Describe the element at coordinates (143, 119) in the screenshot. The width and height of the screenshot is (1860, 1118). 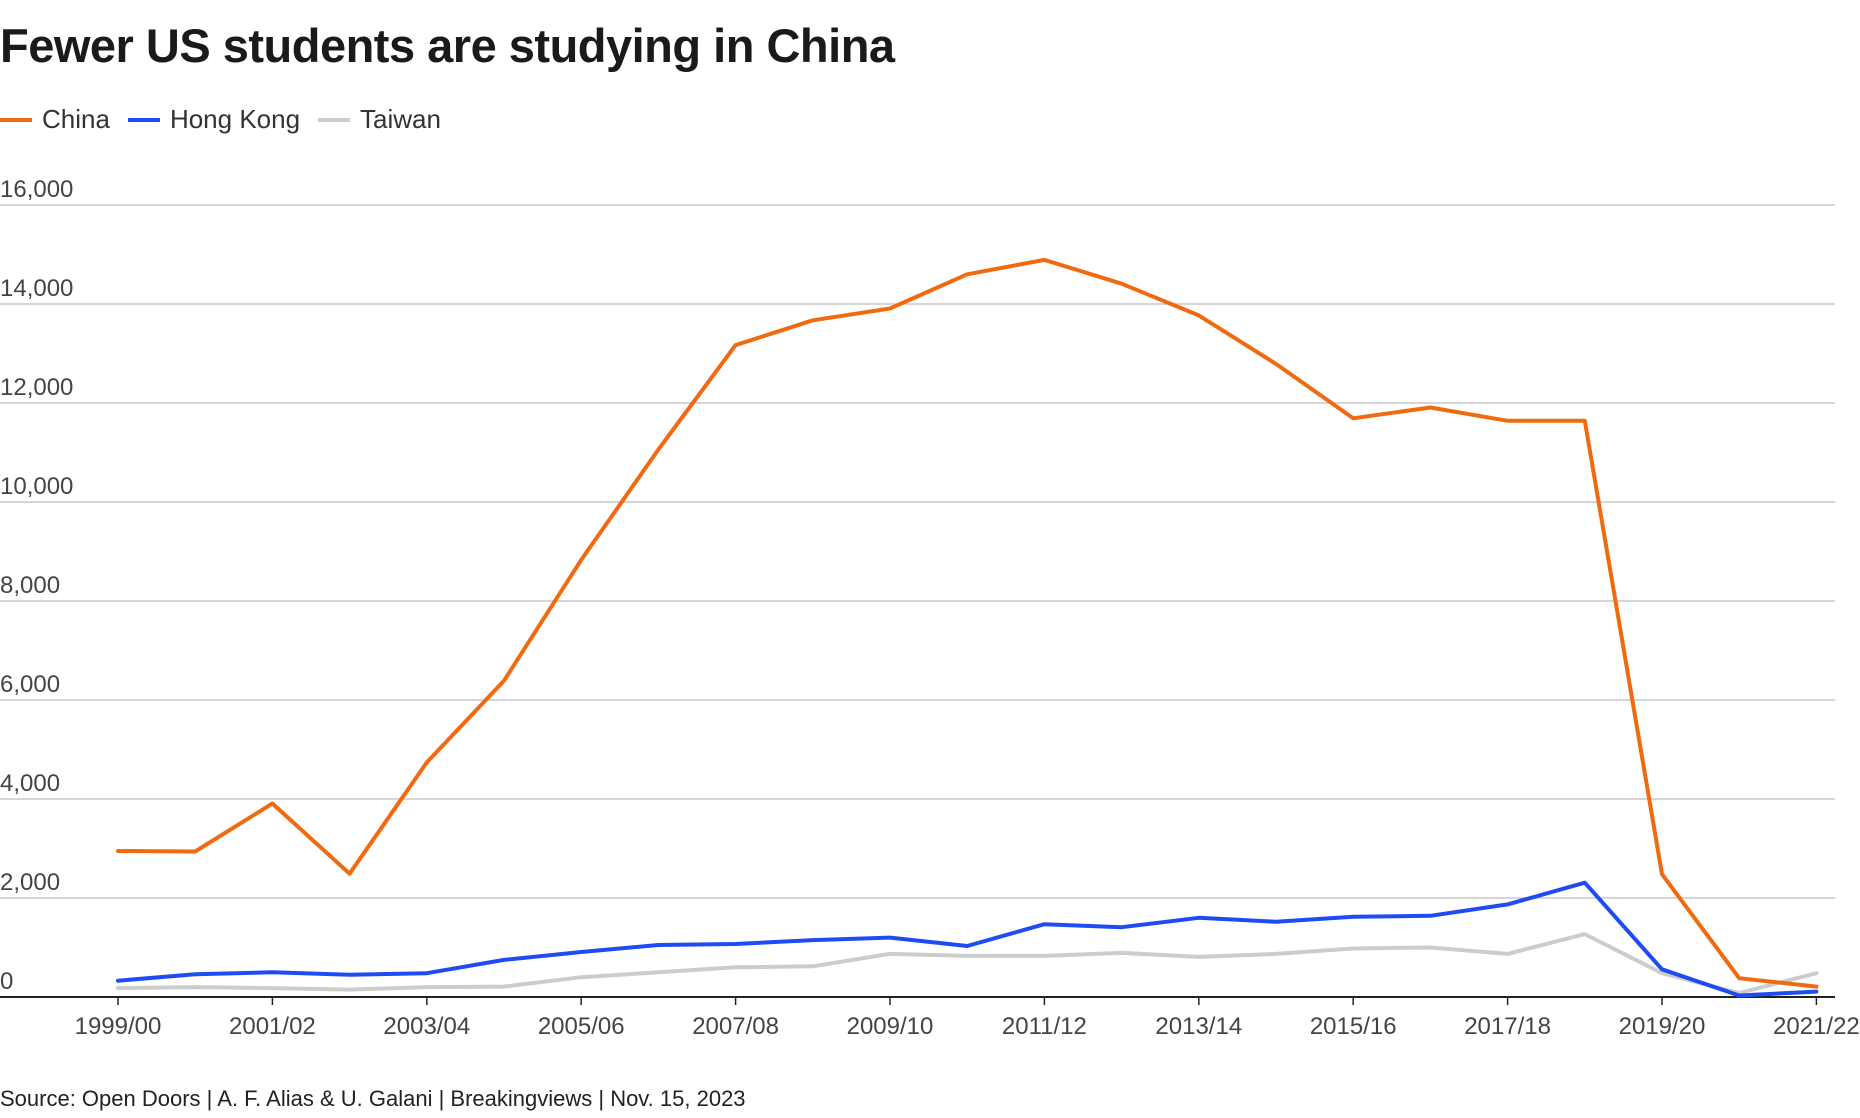
I see `legend-swatch-hong-kong` at that location.